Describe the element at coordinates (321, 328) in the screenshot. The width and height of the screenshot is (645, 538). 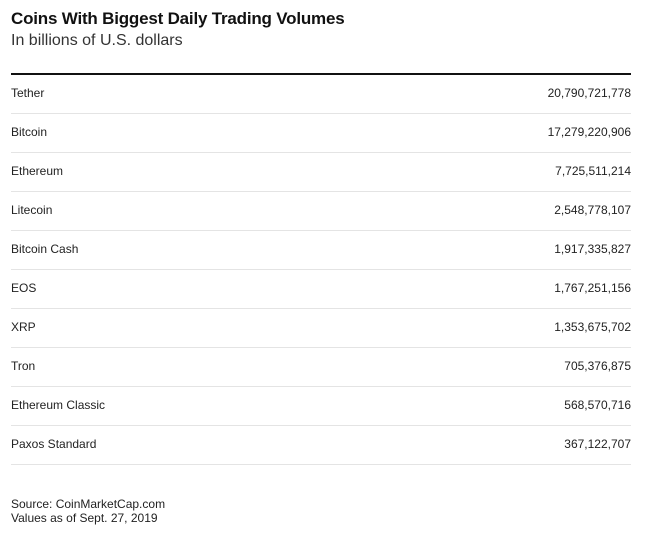
I see `table-row: XRP 1,353,675,702` at that location.